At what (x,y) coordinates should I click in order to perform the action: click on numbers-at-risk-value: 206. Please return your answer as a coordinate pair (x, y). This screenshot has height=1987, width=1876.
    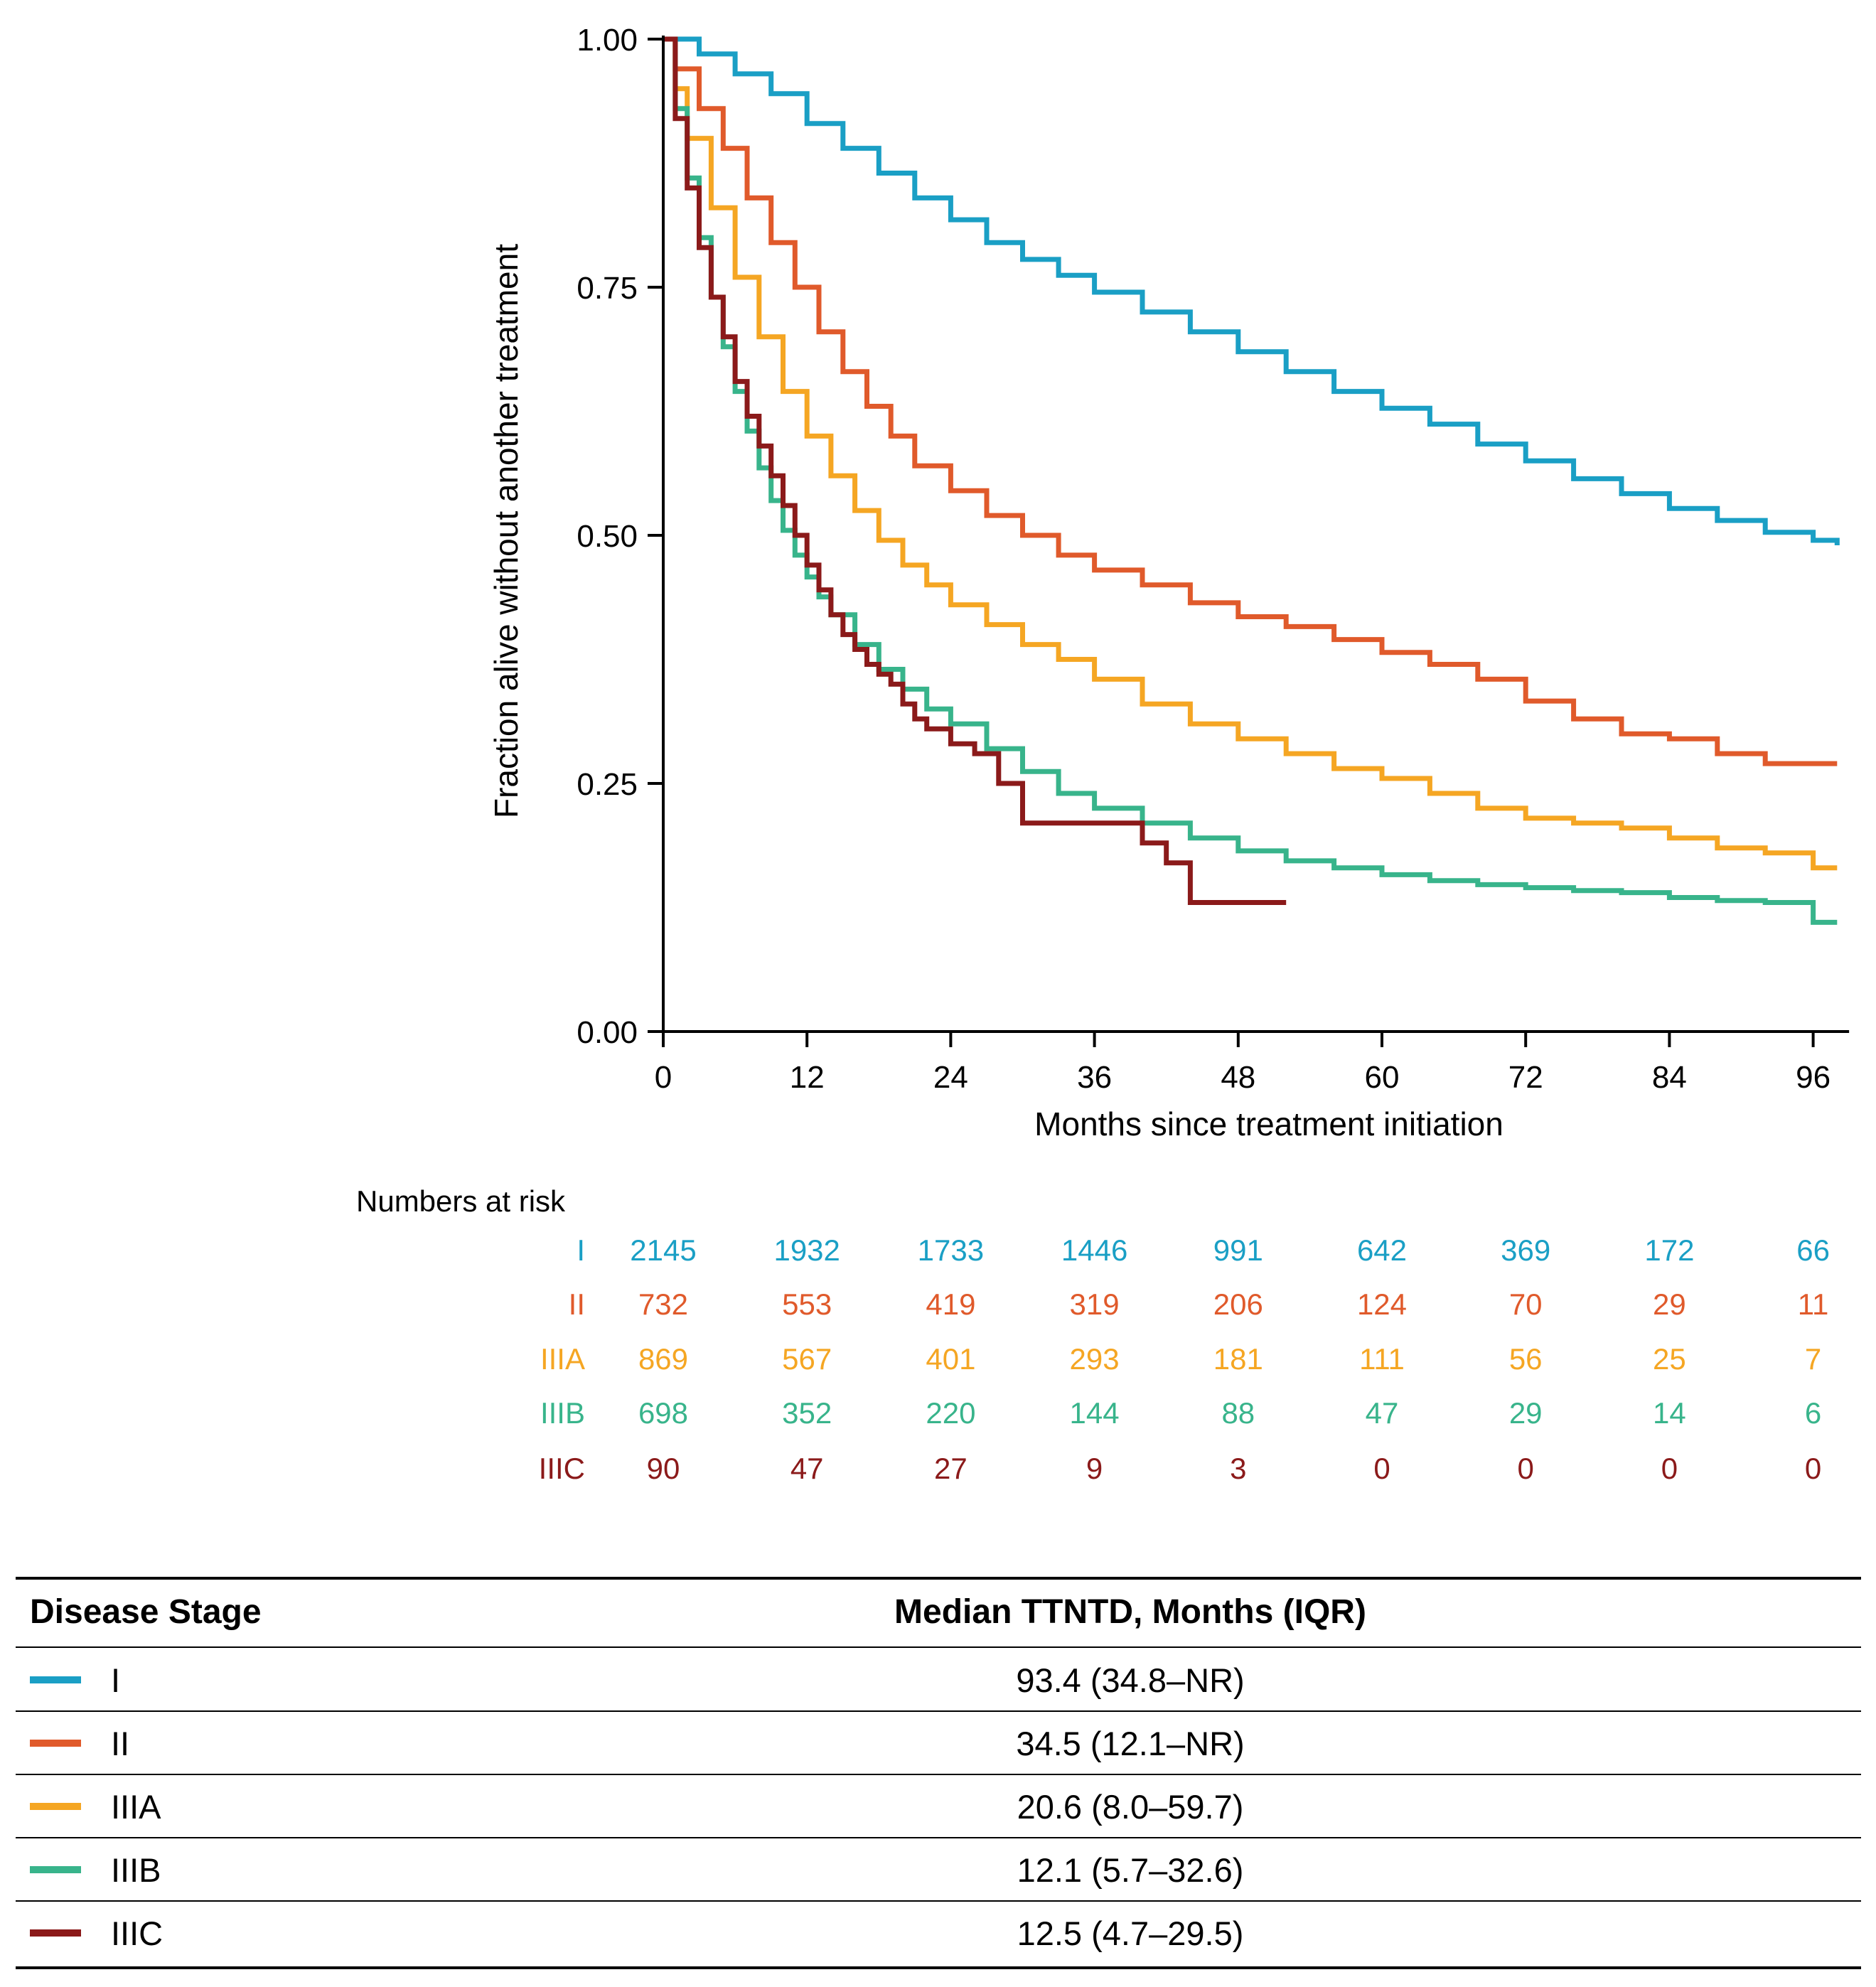
    Looking at the image, I should click on (1238, 1304).